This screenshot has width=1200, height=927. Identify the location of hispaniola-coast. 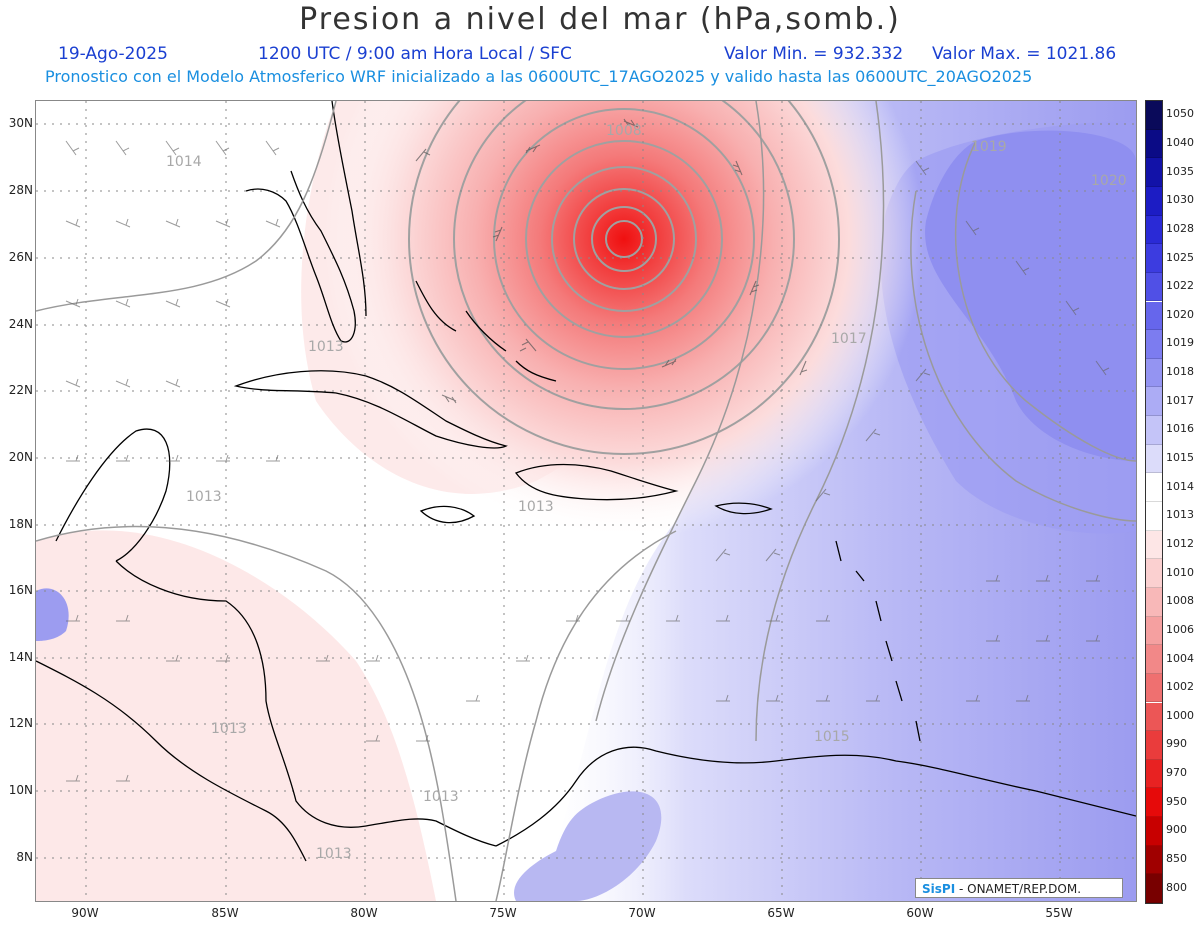
(596, 482).